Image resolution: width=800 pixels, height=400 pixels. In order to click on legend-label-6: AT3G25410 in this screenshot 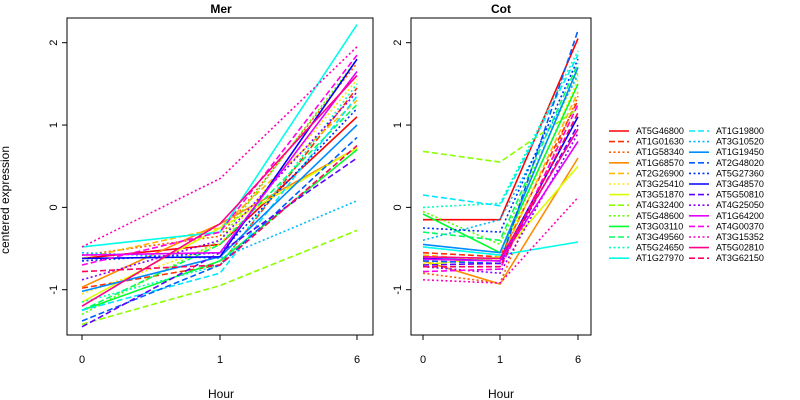, I will do `click(660, 184)`.